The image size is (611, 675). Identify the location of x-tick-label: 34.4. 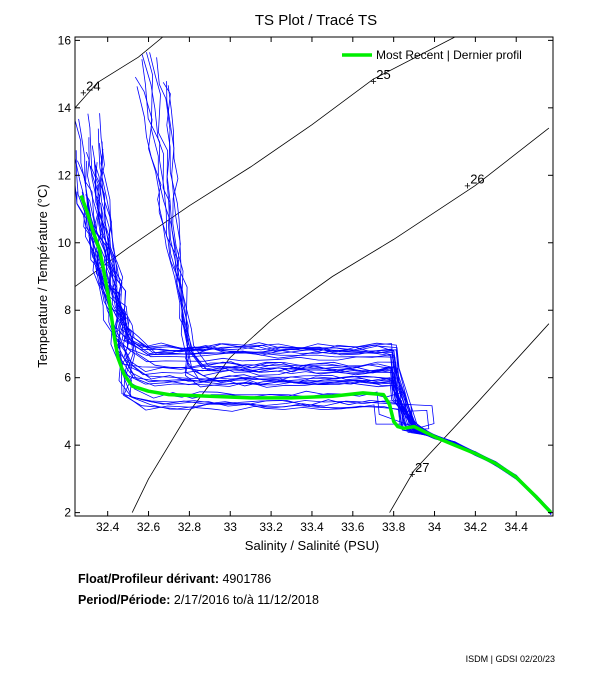
(517, 527).